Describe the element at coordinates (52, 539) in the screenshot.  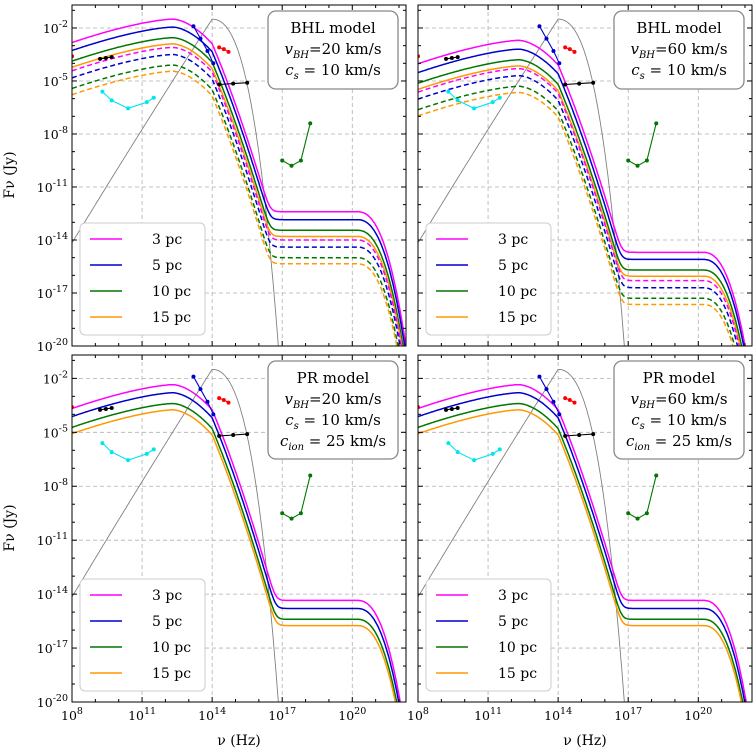
I see `y-tick-label: 10-11` at that location.